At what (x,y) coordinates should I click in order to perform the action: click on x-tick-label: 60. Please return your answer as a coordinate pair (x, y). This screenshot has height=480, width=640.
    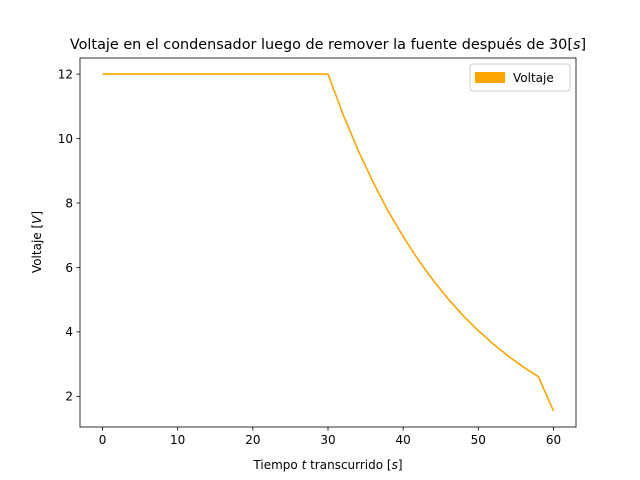
    Looking at the image, I should click on (553, 440).